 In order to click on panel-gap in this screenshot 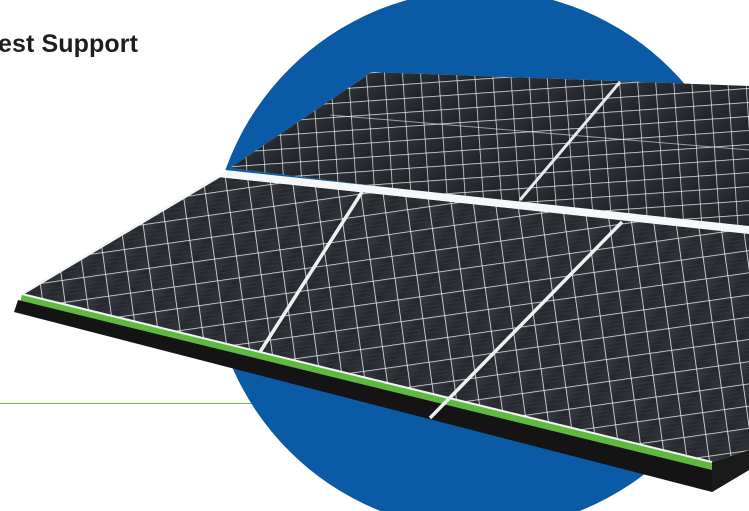, I will do `click(484, 202)`.